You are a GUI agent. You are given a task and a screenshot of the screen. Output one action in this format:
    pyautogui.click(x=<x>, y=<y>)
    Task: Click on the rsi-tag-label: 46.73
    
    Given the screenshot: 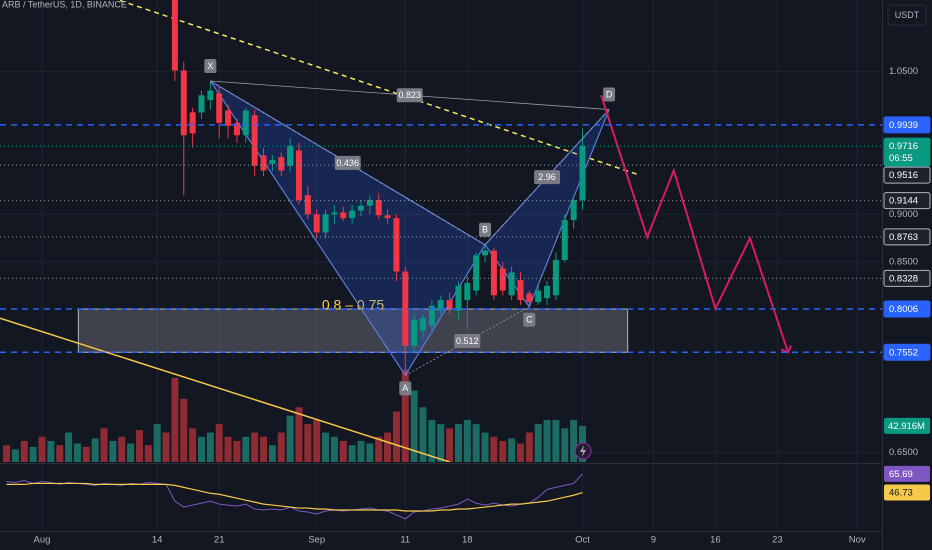 What is the action you would take?
    pyautogui.click(x=901, y=493)
    